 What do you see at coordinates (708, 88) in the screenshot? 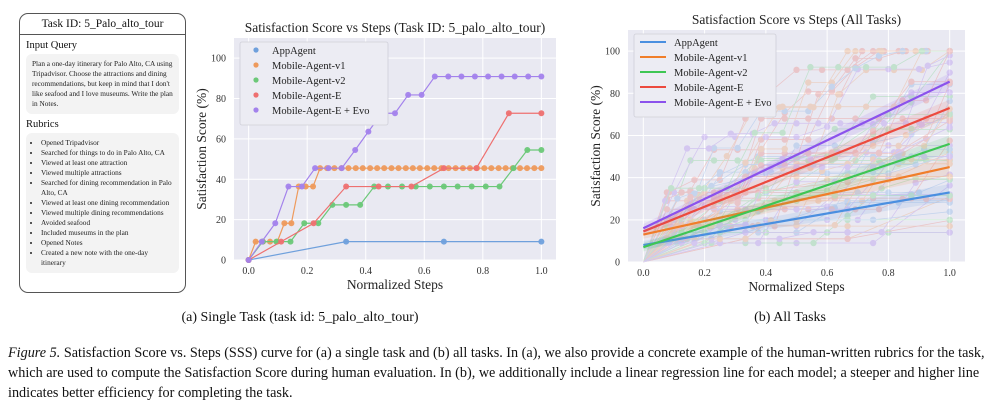
I see `legend-label: Mobile-Agent-E` at bounding box center [708, 88].